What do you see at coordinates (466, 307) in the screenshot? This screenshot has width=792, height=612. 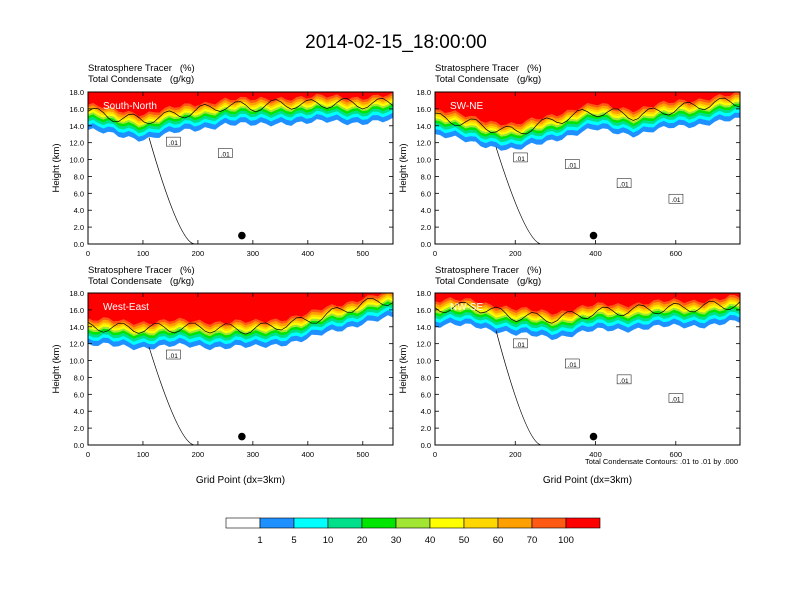 I see `panel-label: NW-SE` at bounding box center [466, 307].